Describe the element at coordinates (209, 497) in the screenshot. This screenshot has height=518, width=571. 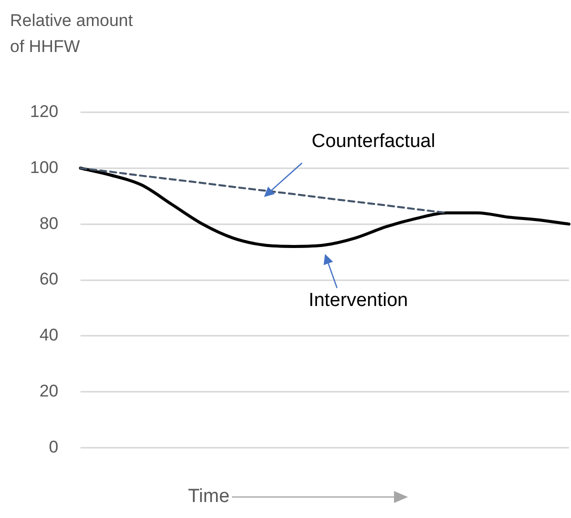
I see `x-axis-title: Time` at that location.